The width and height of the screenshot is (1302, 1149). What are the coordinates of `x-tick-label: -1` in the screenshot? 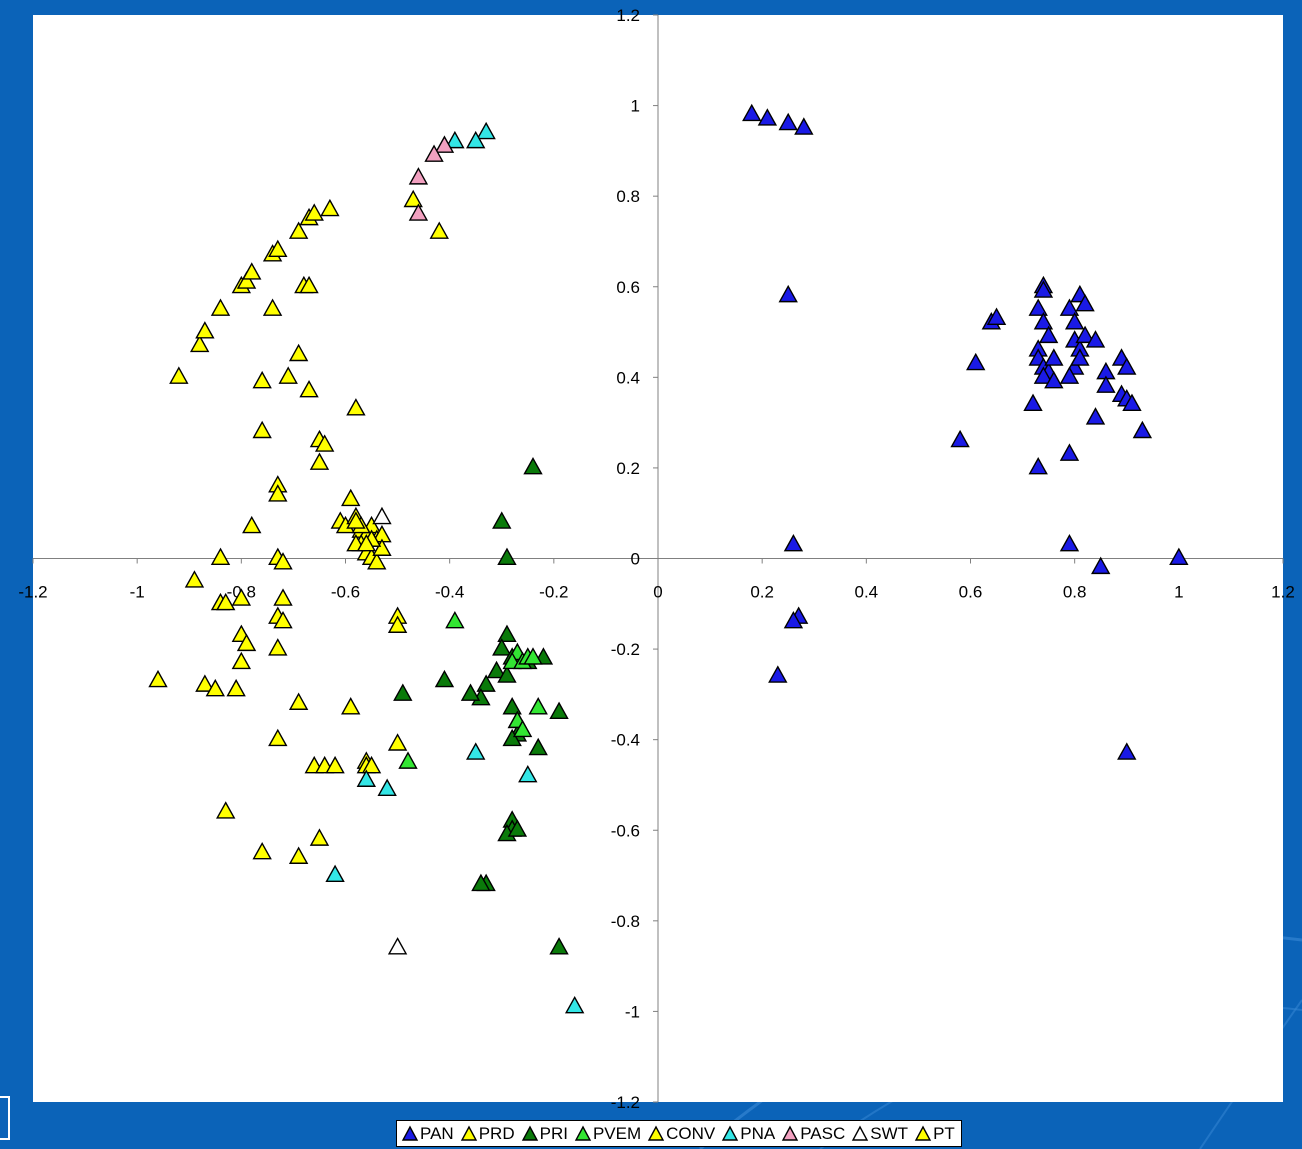 It's located at (137, 592).